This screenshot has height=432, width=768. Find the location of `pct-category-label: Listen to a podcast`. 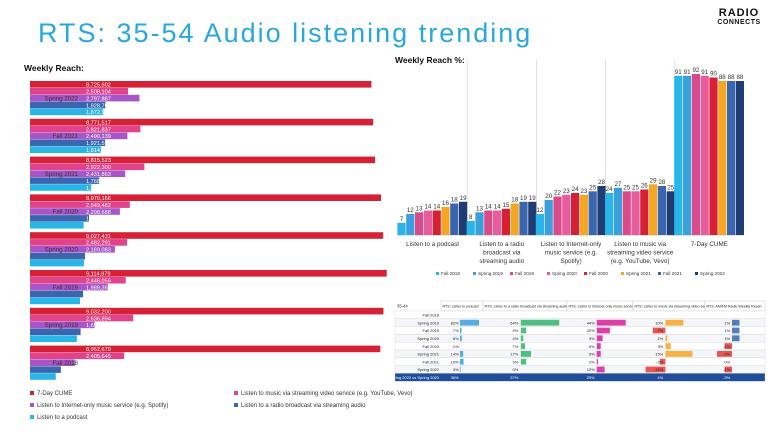

pct-category-label: Listen to a podcast is located at coordinates (432, 244).